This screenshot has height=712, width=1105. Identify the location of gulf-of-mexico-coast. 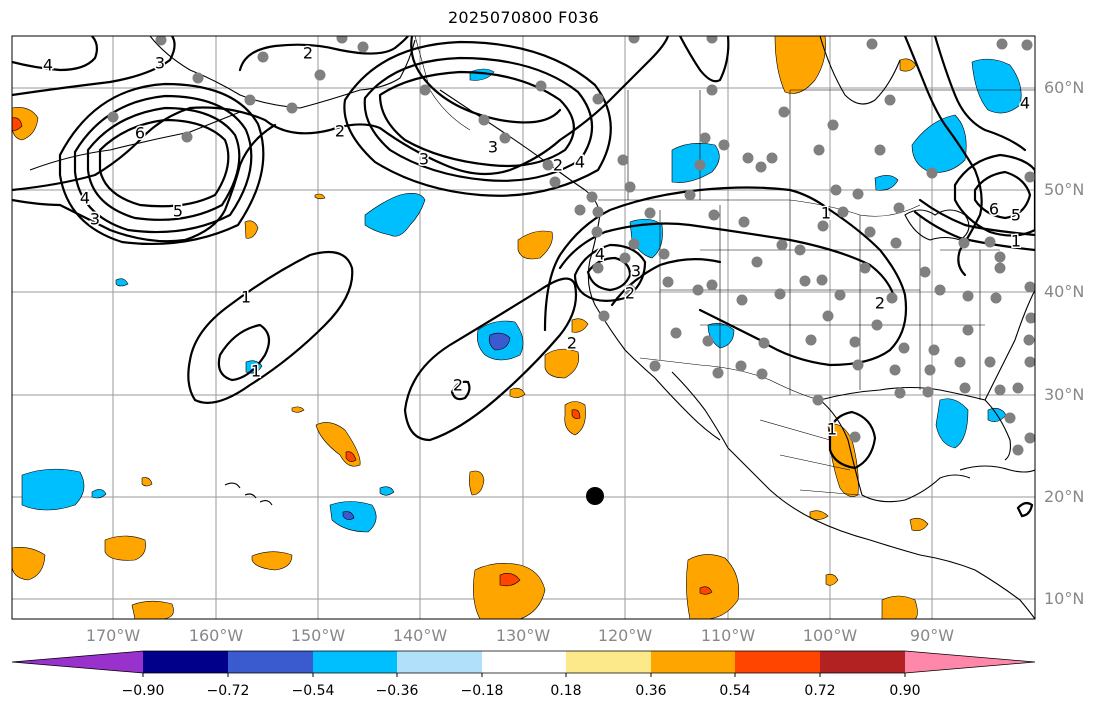
(895, 451).